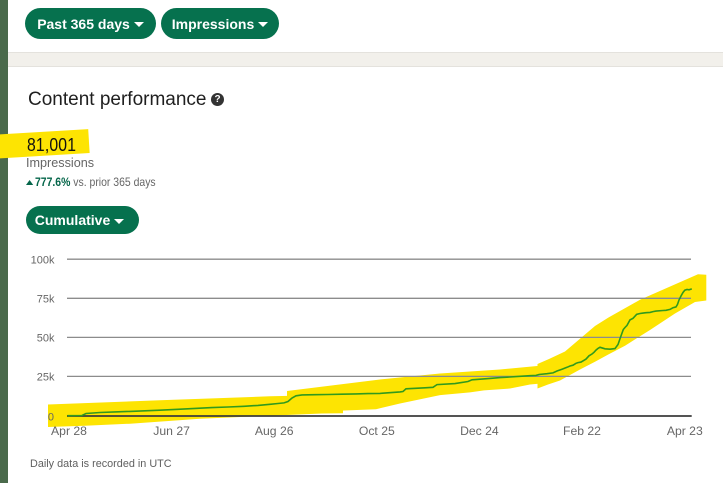  I want to click on svg-text: 75k, so click(46, 299).